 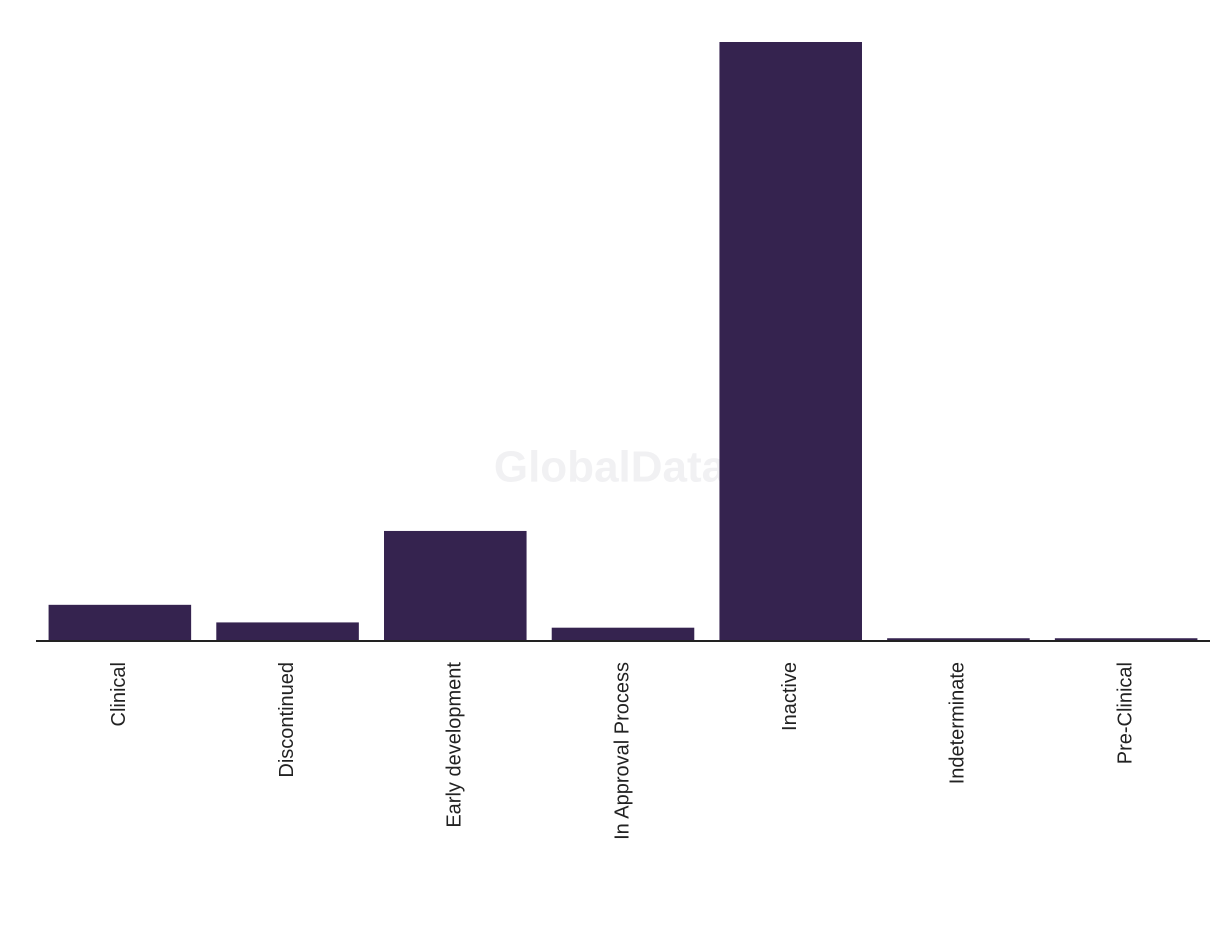 I want to click on x-tick-label: In Approval Process, so click(x=622, y=751).